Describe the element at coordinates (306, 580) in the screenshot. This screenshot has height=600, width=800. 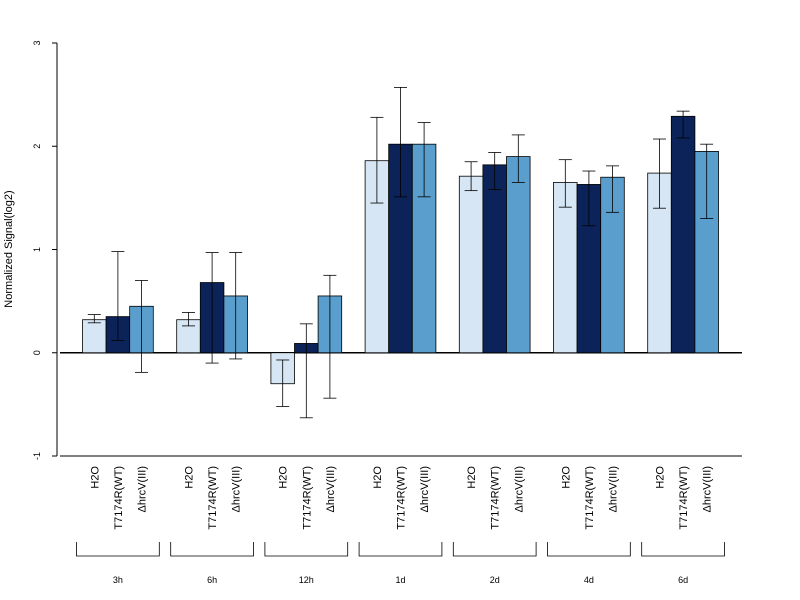
I see `group-label: 12h` at that location.